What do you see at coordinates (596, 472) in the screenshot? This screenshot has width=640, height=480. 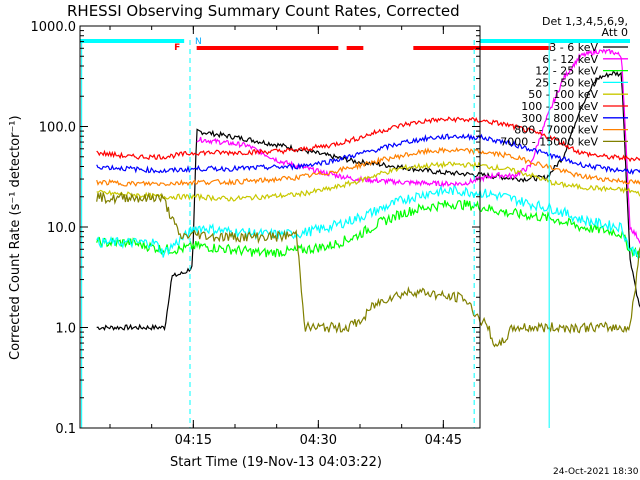 I see `timestamp: 24-Oct-2021 18:30` at bounding box center [596, 472].